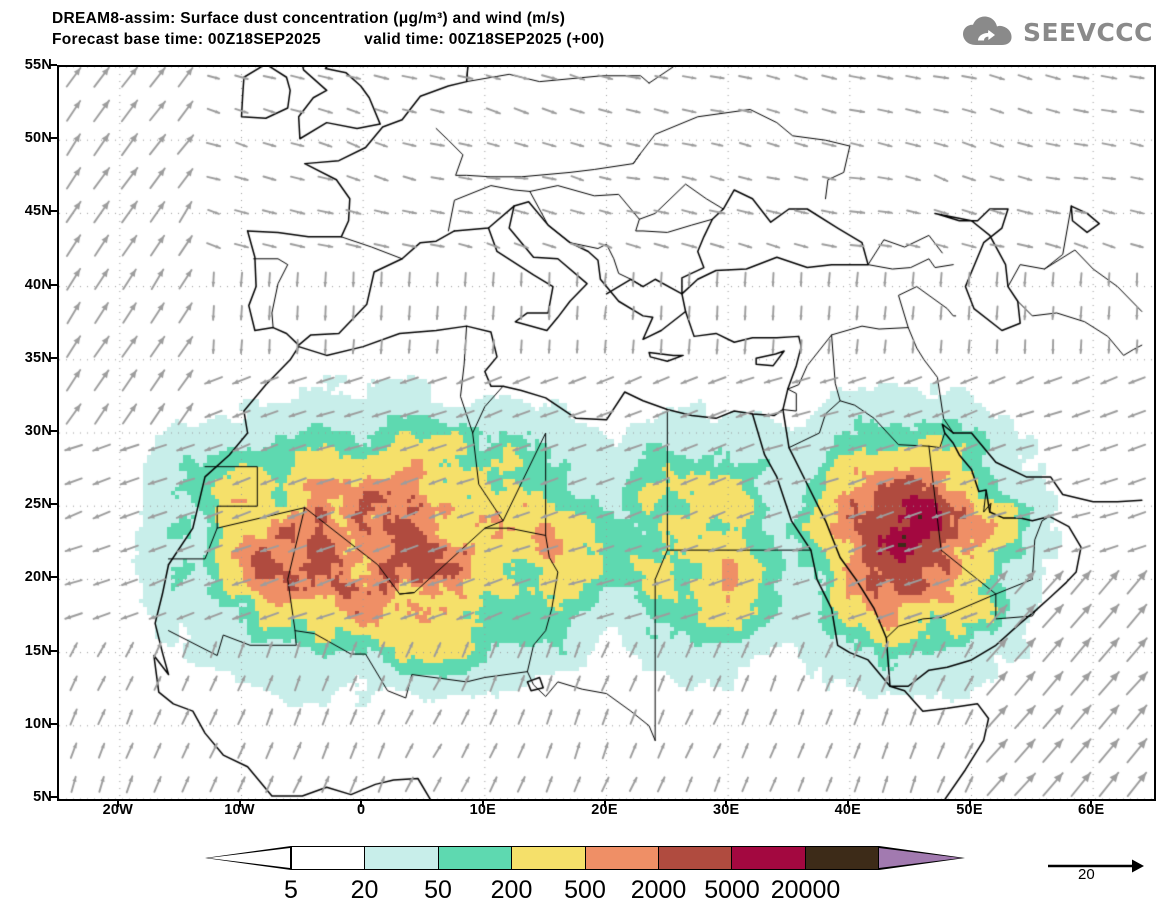 The height and width of the screenshot is (907, 1165). What do you see at coordinates (1087, 32) in the screenshot?
I see `logo-text: SEEVCCC` at bounding box center [1087, 32].